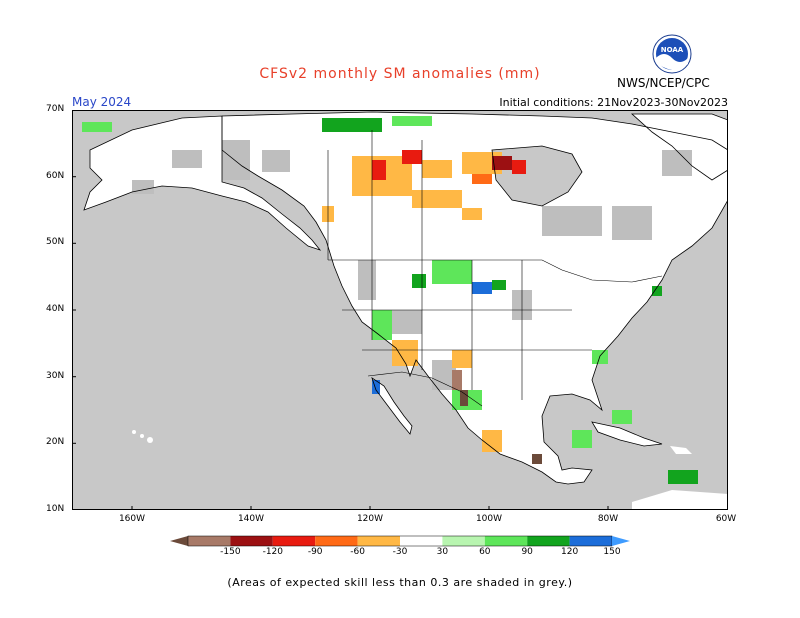 This screenshot has height=618, width=800. What do you see at coordinates (527, 552) in the screenshot?
I see `colorbar-tick-label: 90` at bounding box center [527, 552].